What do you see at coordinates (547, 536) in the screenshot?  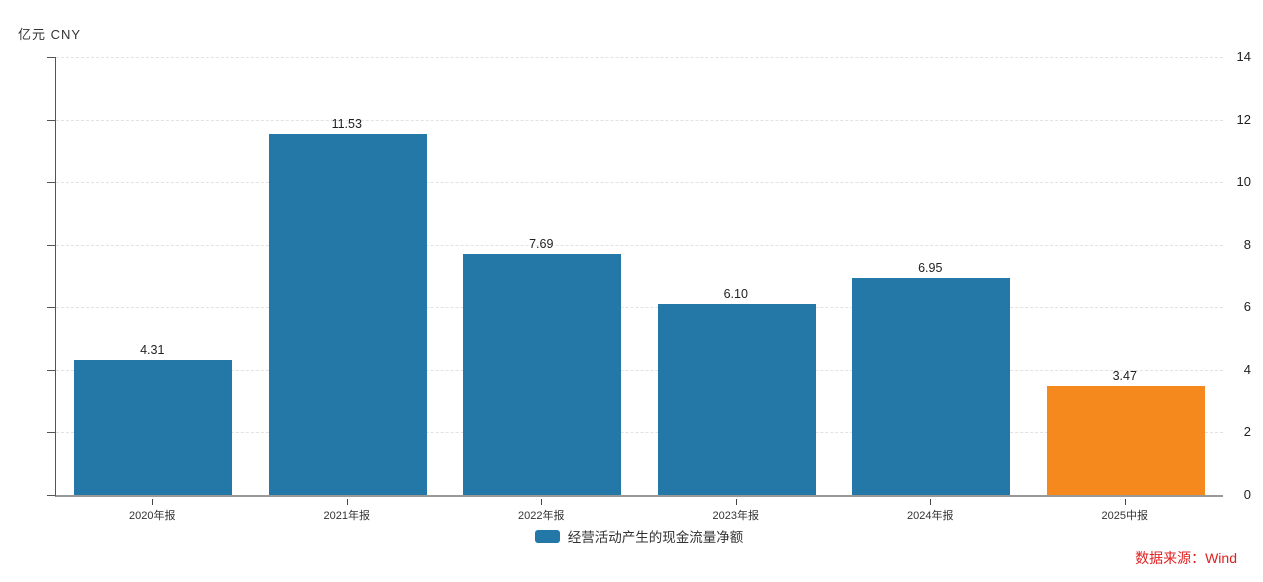 I see `legend-swatch-icon` at bounding box center [547, 536].